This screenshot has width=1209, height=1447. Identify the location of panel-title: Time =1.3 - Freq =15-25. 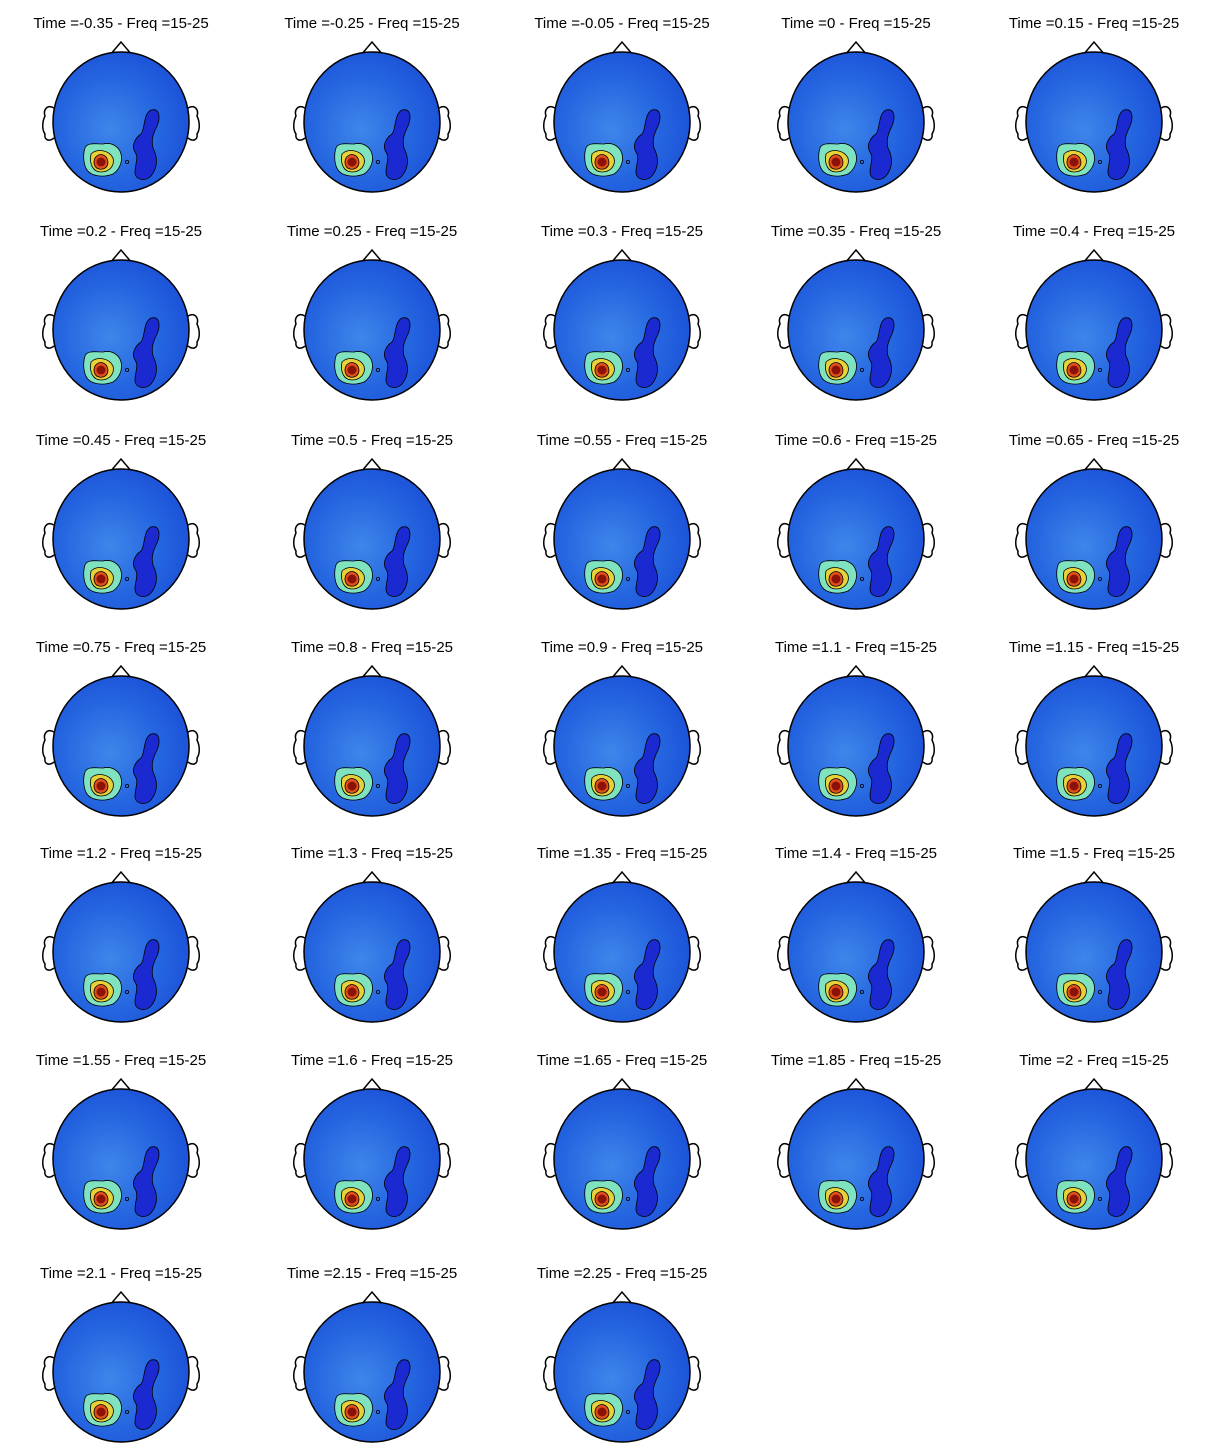
(372, 853).